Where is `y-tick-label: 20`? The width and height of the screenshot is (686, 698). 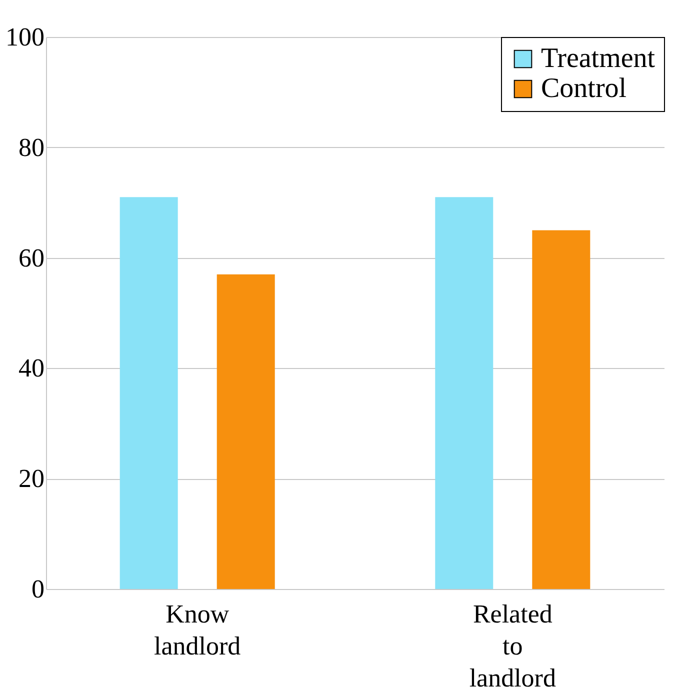
y-tick-label: 20 is located at coordinates (31, 479).